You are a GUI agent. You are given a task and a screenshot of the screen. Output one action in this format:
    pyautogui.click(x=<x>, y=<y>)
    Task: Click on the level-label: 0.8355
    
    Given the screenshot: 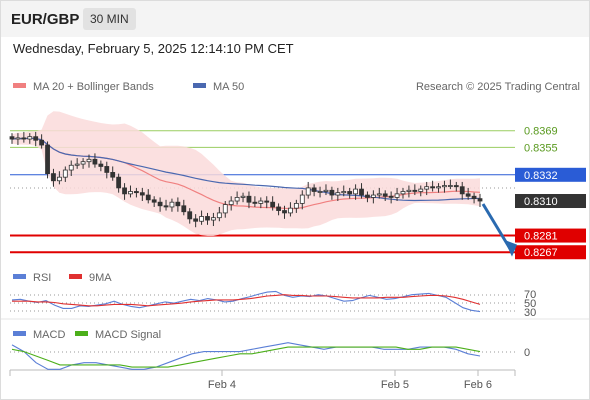 What is the action you would take?
    pyautogui.click(x=541, y=148)
    